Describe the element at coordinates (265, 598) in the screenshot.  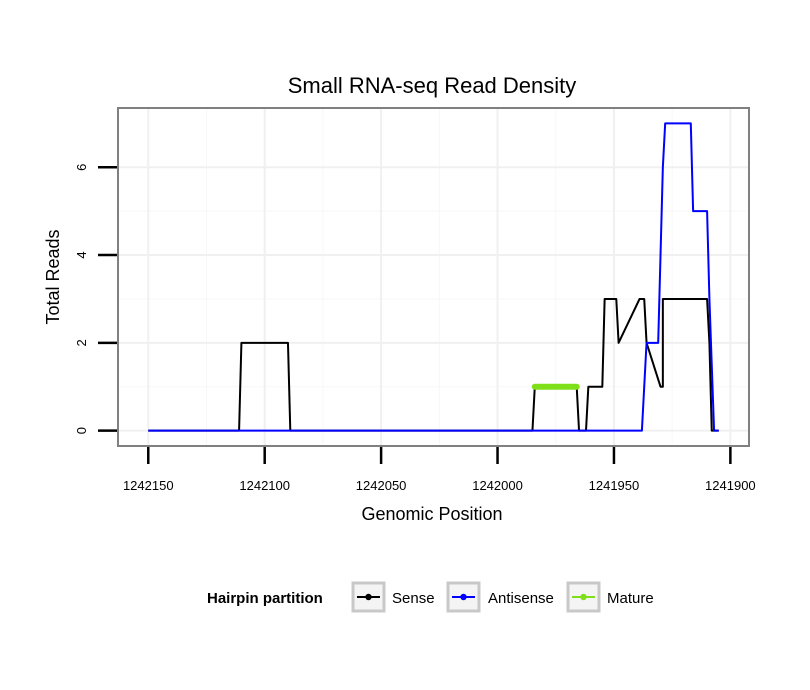
I see `legend-title: Hairpin partition` at that location.